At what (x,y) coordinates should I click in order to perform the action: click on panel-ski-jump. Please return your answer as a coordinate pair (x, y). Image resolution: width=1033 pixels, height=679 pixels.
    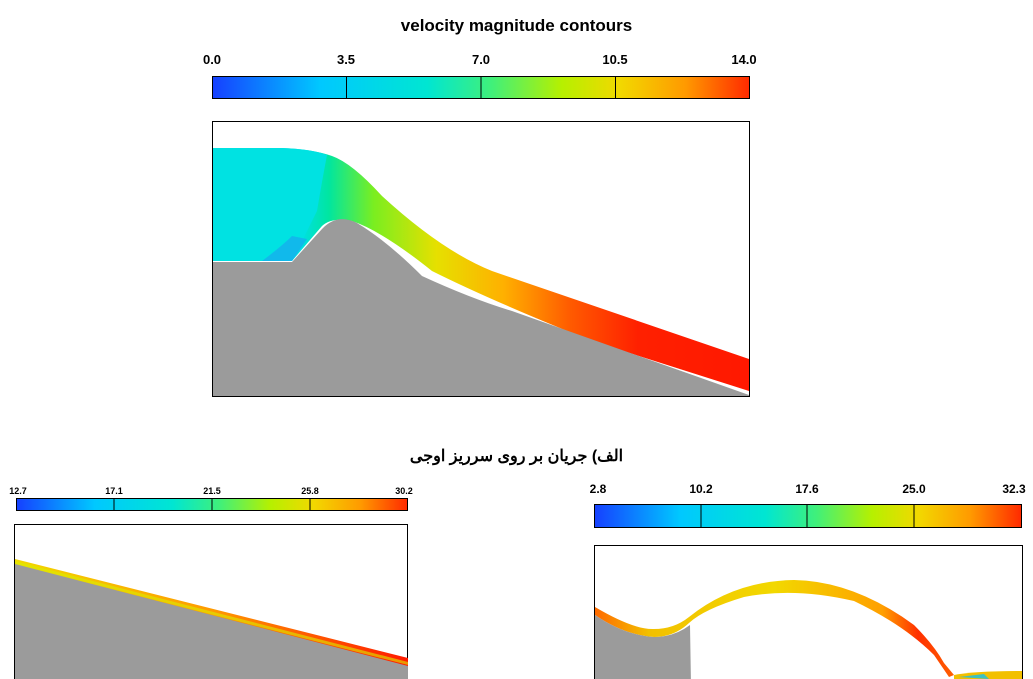
    Looking at the image, I should click on (808, 612).